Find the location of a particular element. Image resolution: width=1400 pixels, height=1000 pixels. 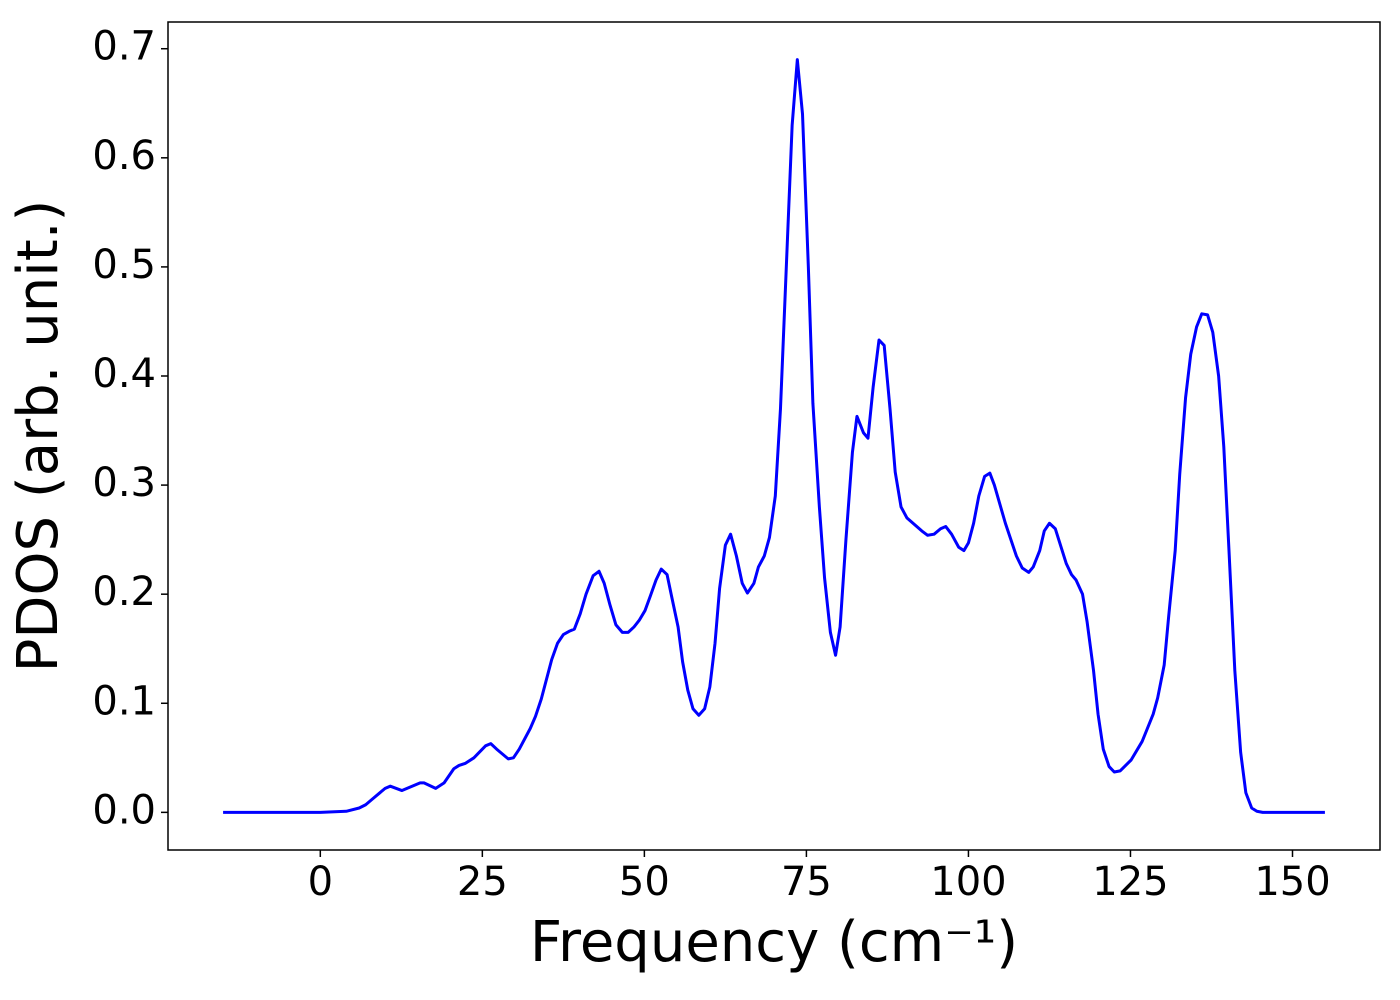

x-tick-label: 25 is located at coordinates (482, 882).